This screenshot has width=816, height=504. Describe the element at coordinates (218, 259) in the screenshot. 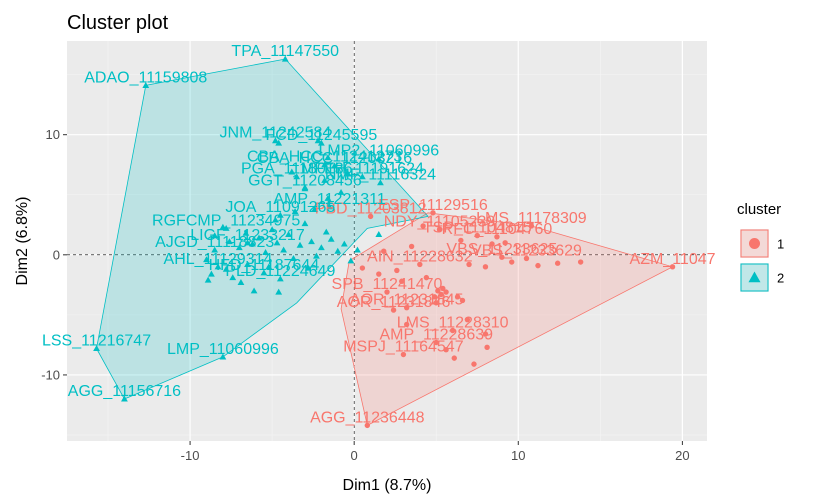

I see `point-label: AHL_11129314` at that location.